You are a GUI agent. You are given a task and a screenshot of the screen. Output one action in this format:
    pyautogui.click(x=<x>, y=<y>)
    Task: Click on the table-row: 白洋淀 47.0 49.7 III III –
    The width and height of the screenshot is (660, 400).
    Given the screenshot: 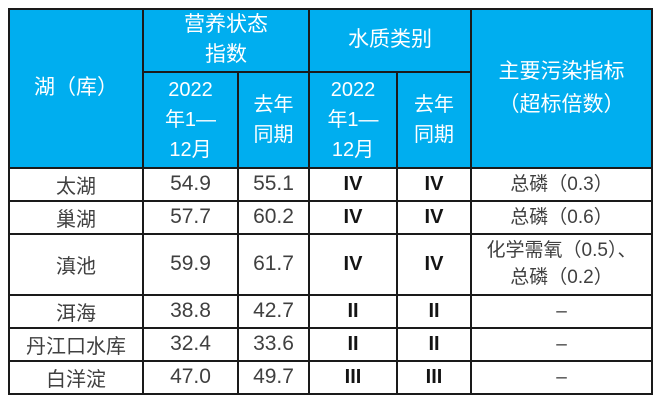 What is the action you would take?
    pyautogui.click(x=330, y=377)
    